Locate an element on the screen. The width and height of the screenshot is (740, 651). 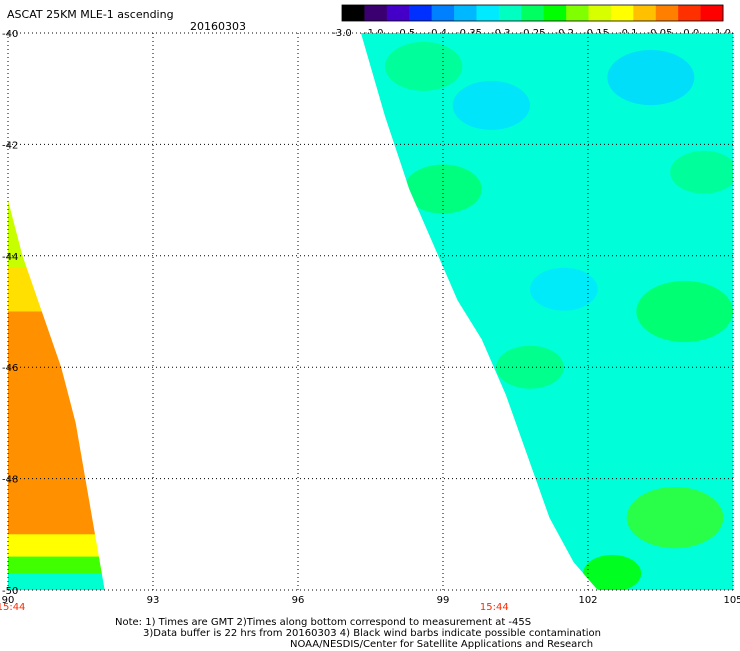
y-tick-label: -50 is located at coordinates (10, 591).